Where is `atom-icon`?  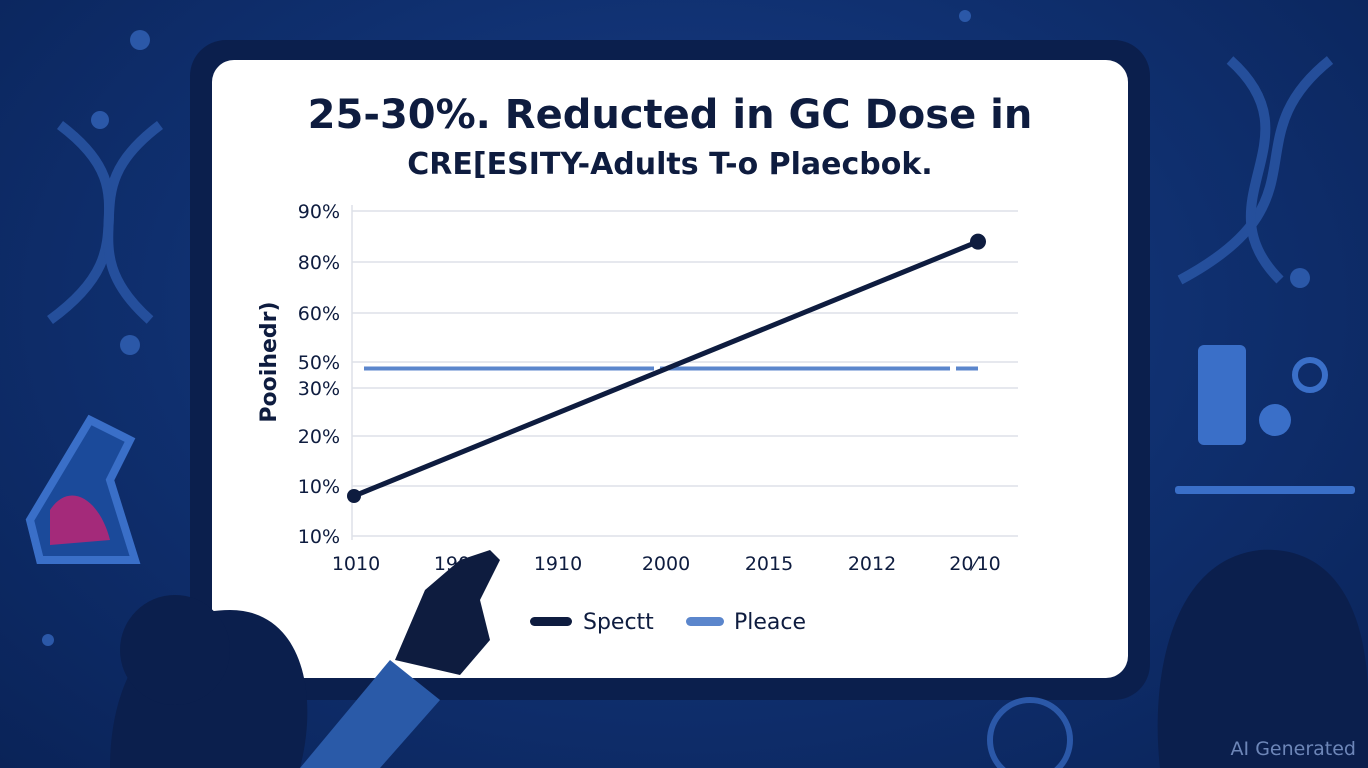
atom-icon is located at coordinates (1030, 732).